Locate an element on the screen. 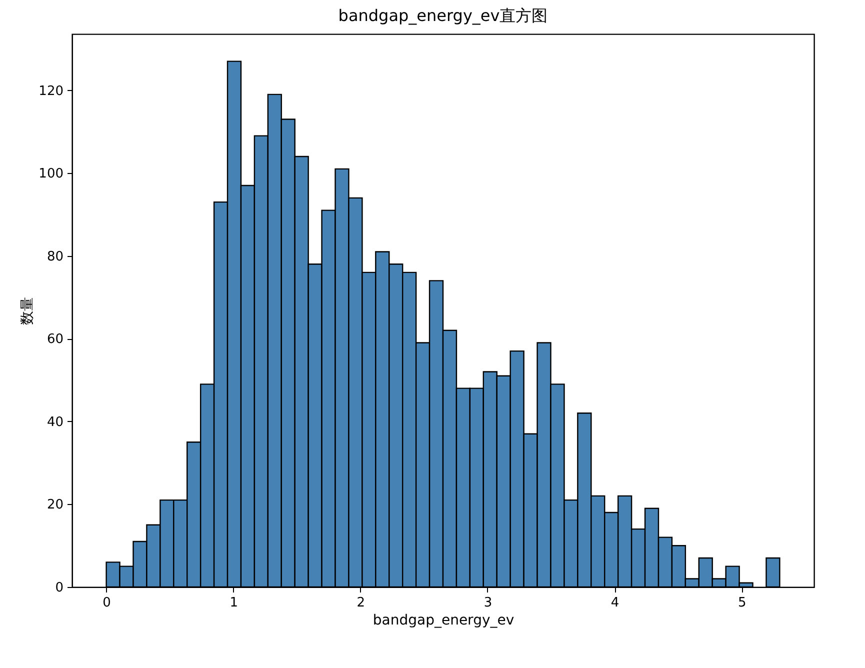  x-tick-label: 4 is located at coordinates (615, 603).